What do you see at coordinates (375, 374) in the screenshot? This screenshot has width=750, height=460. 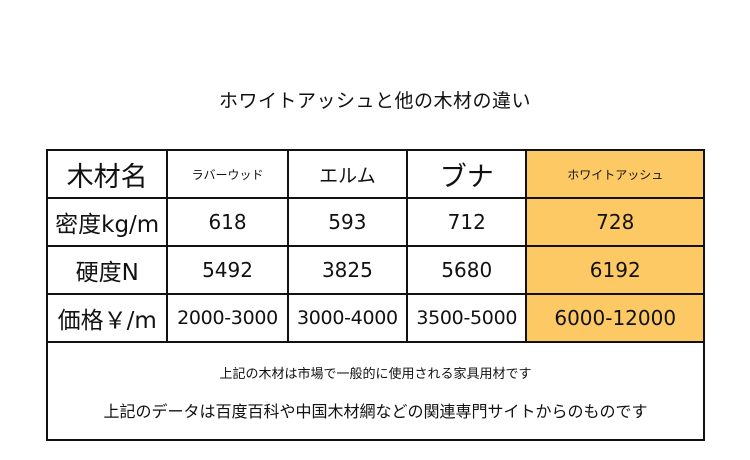 I see `note-market-use: 上記の木材は市場で一般的に使用される家具用材です` at bounding box center [375, 374].